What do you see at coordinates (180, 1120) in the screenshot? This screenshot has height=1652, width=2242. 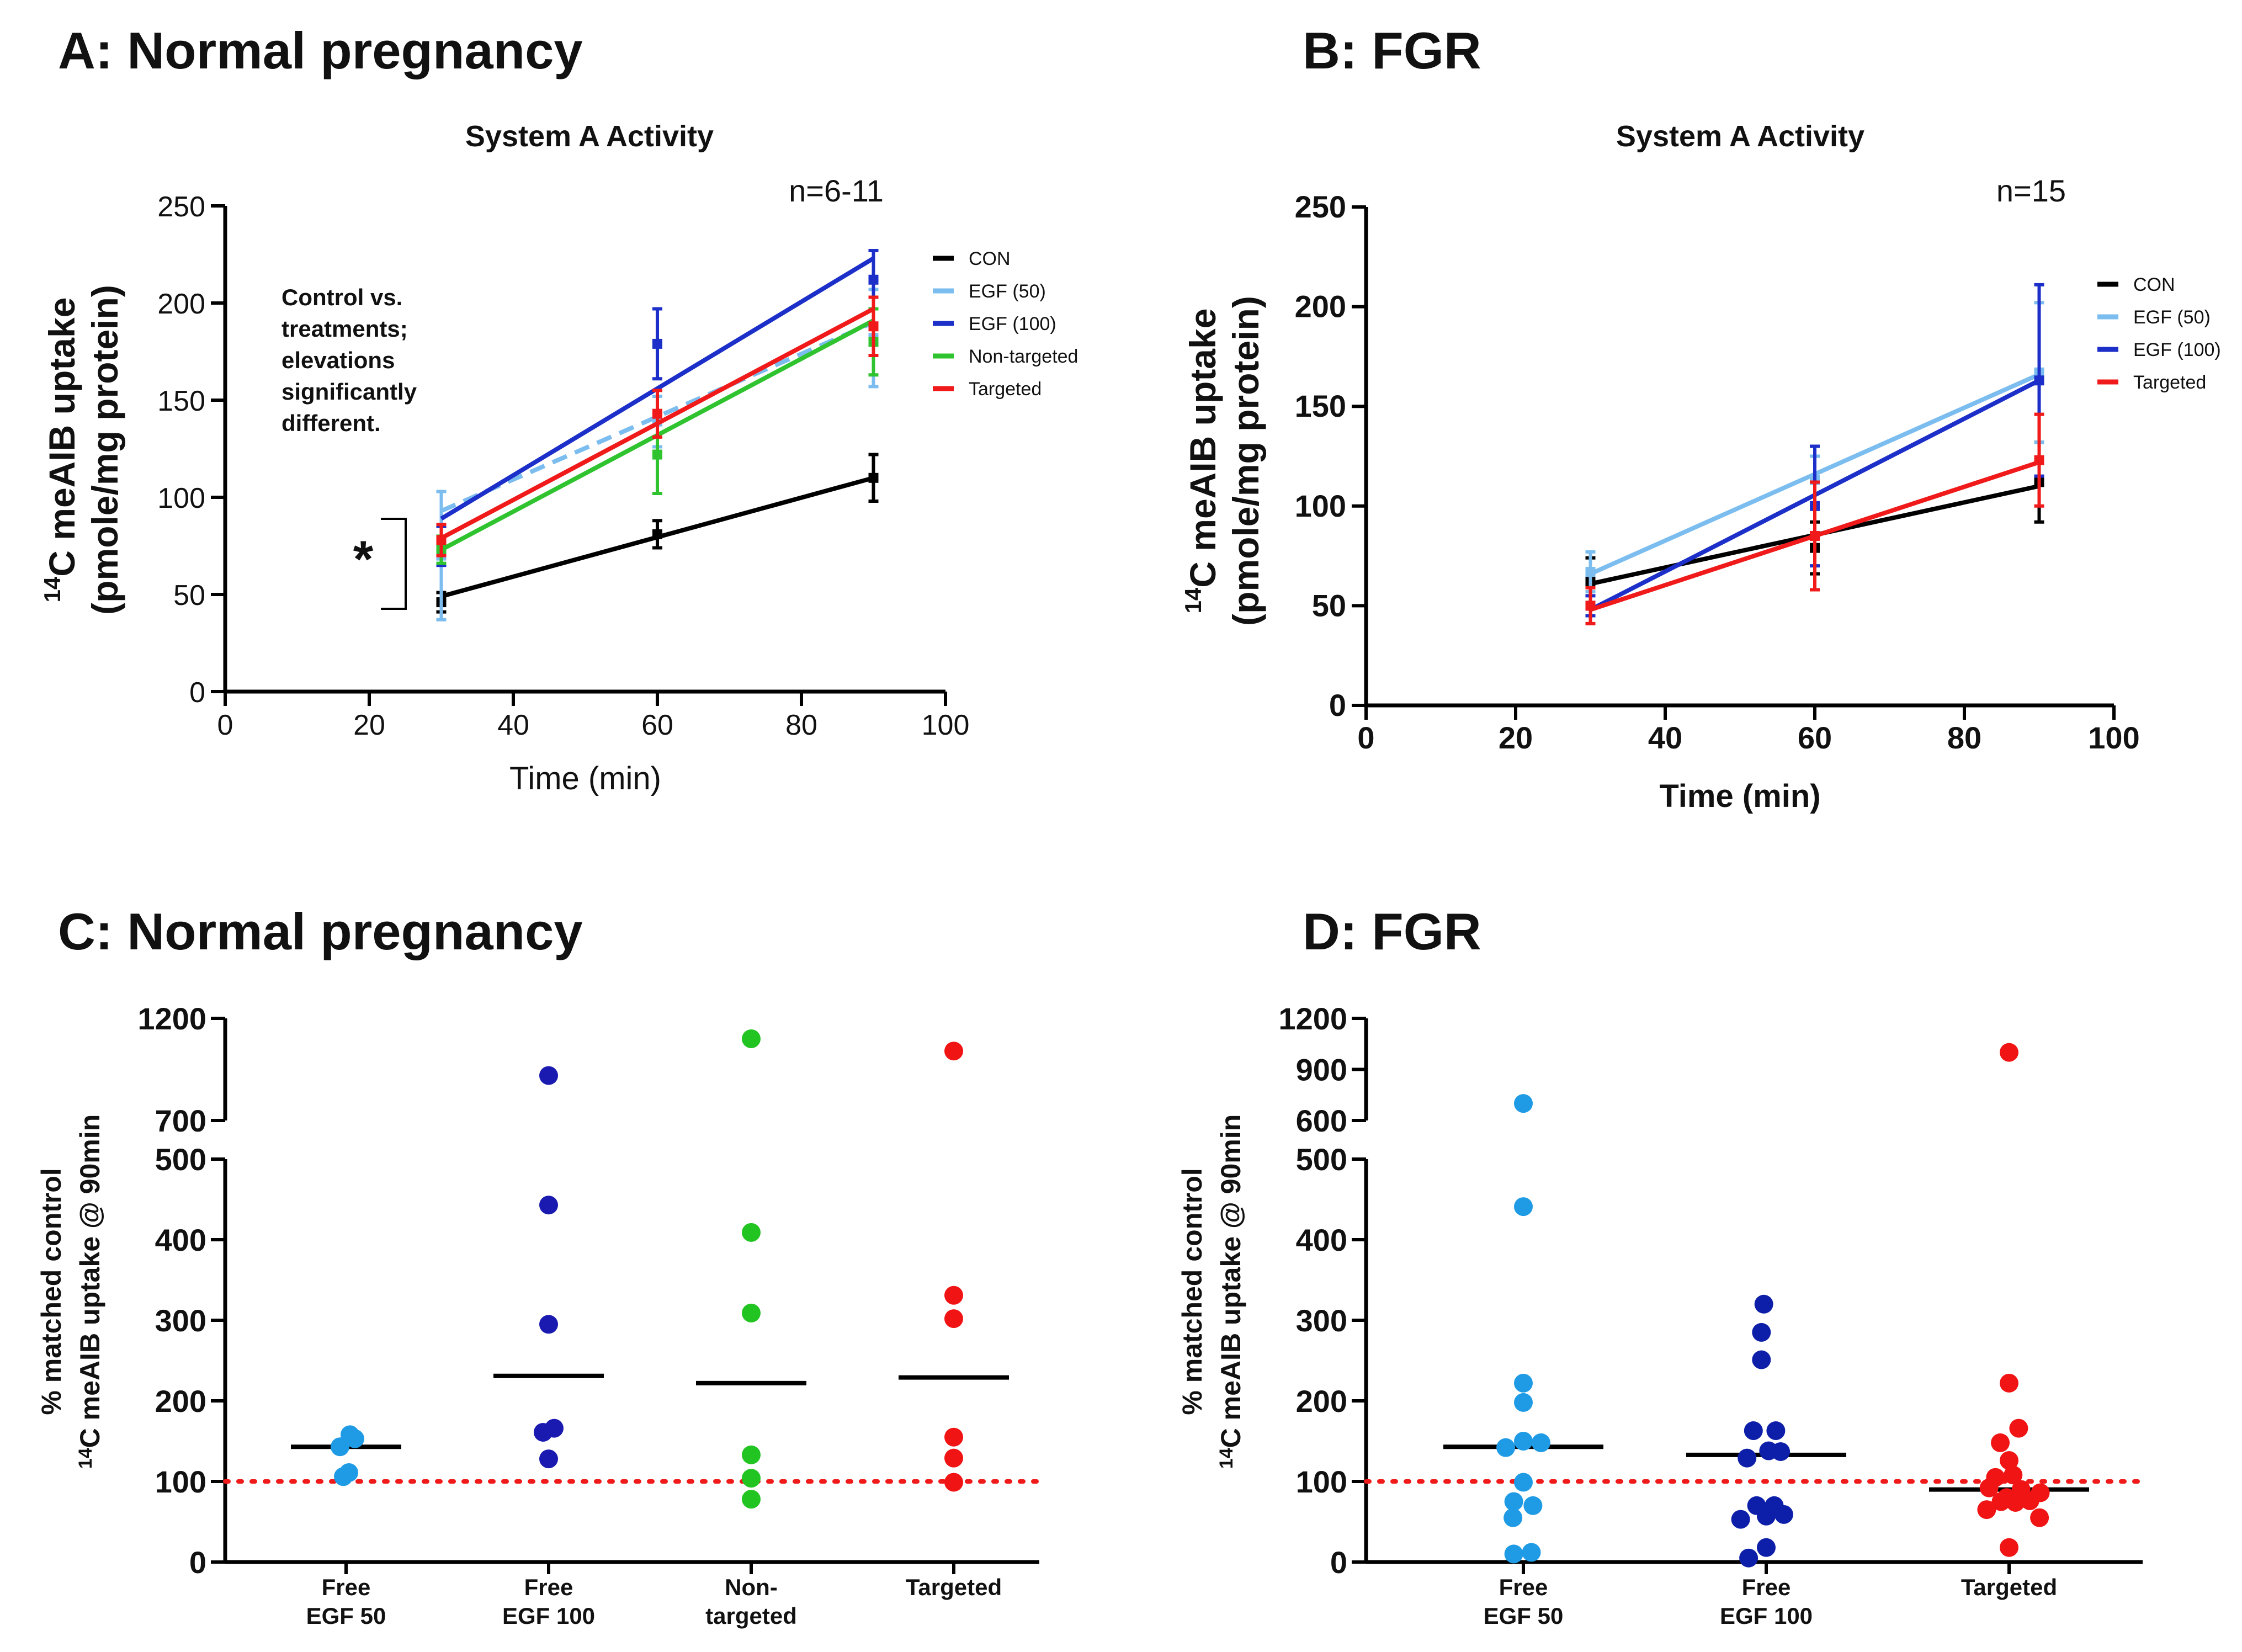 I see `y-tick-label: 700` at bounding box center [180, 1120].